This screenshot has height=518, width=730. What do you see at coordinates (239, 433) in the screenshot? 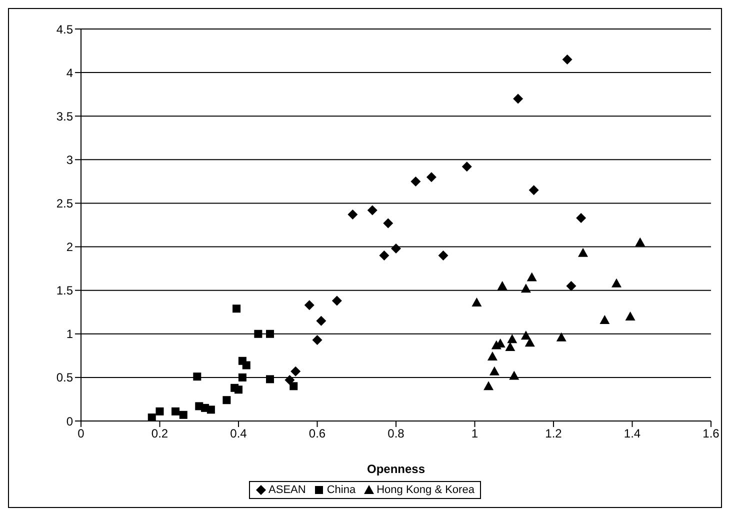
I see `x-tick-label: 0.4` at bounding box center [239, 433].